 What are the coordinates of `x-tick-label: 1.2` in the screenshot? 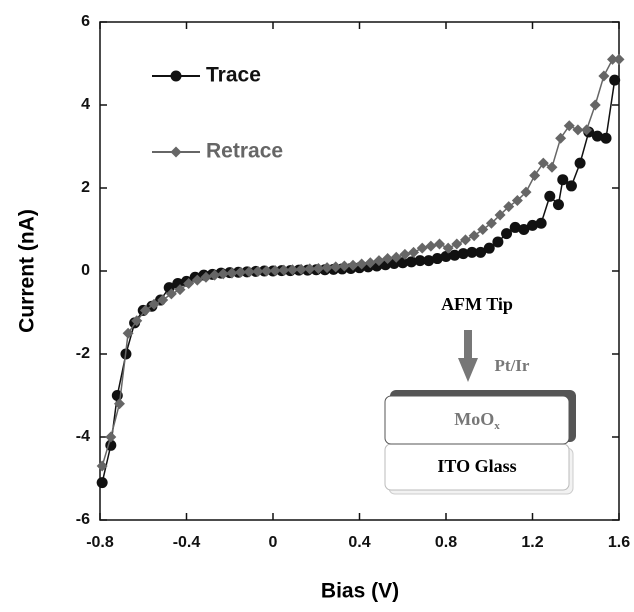 It's located at (532, 542).